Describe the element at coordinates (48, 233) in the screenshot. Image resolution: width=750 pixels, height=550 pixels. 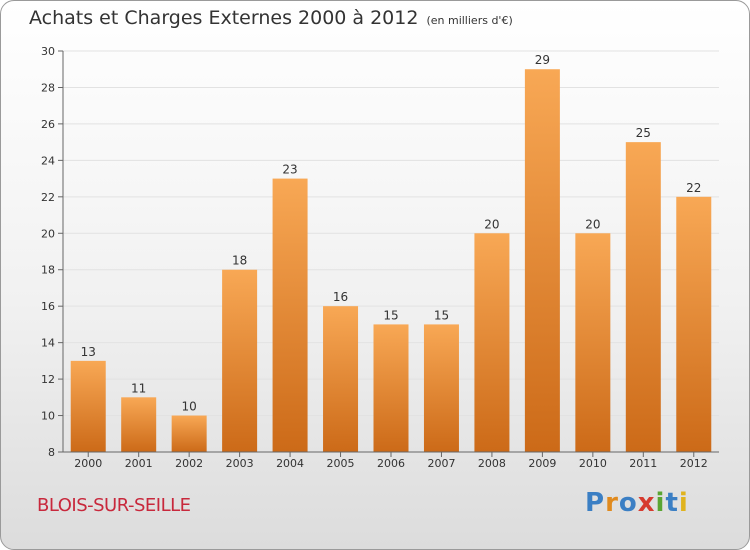
I see `y-tick-label: 20` at that location.